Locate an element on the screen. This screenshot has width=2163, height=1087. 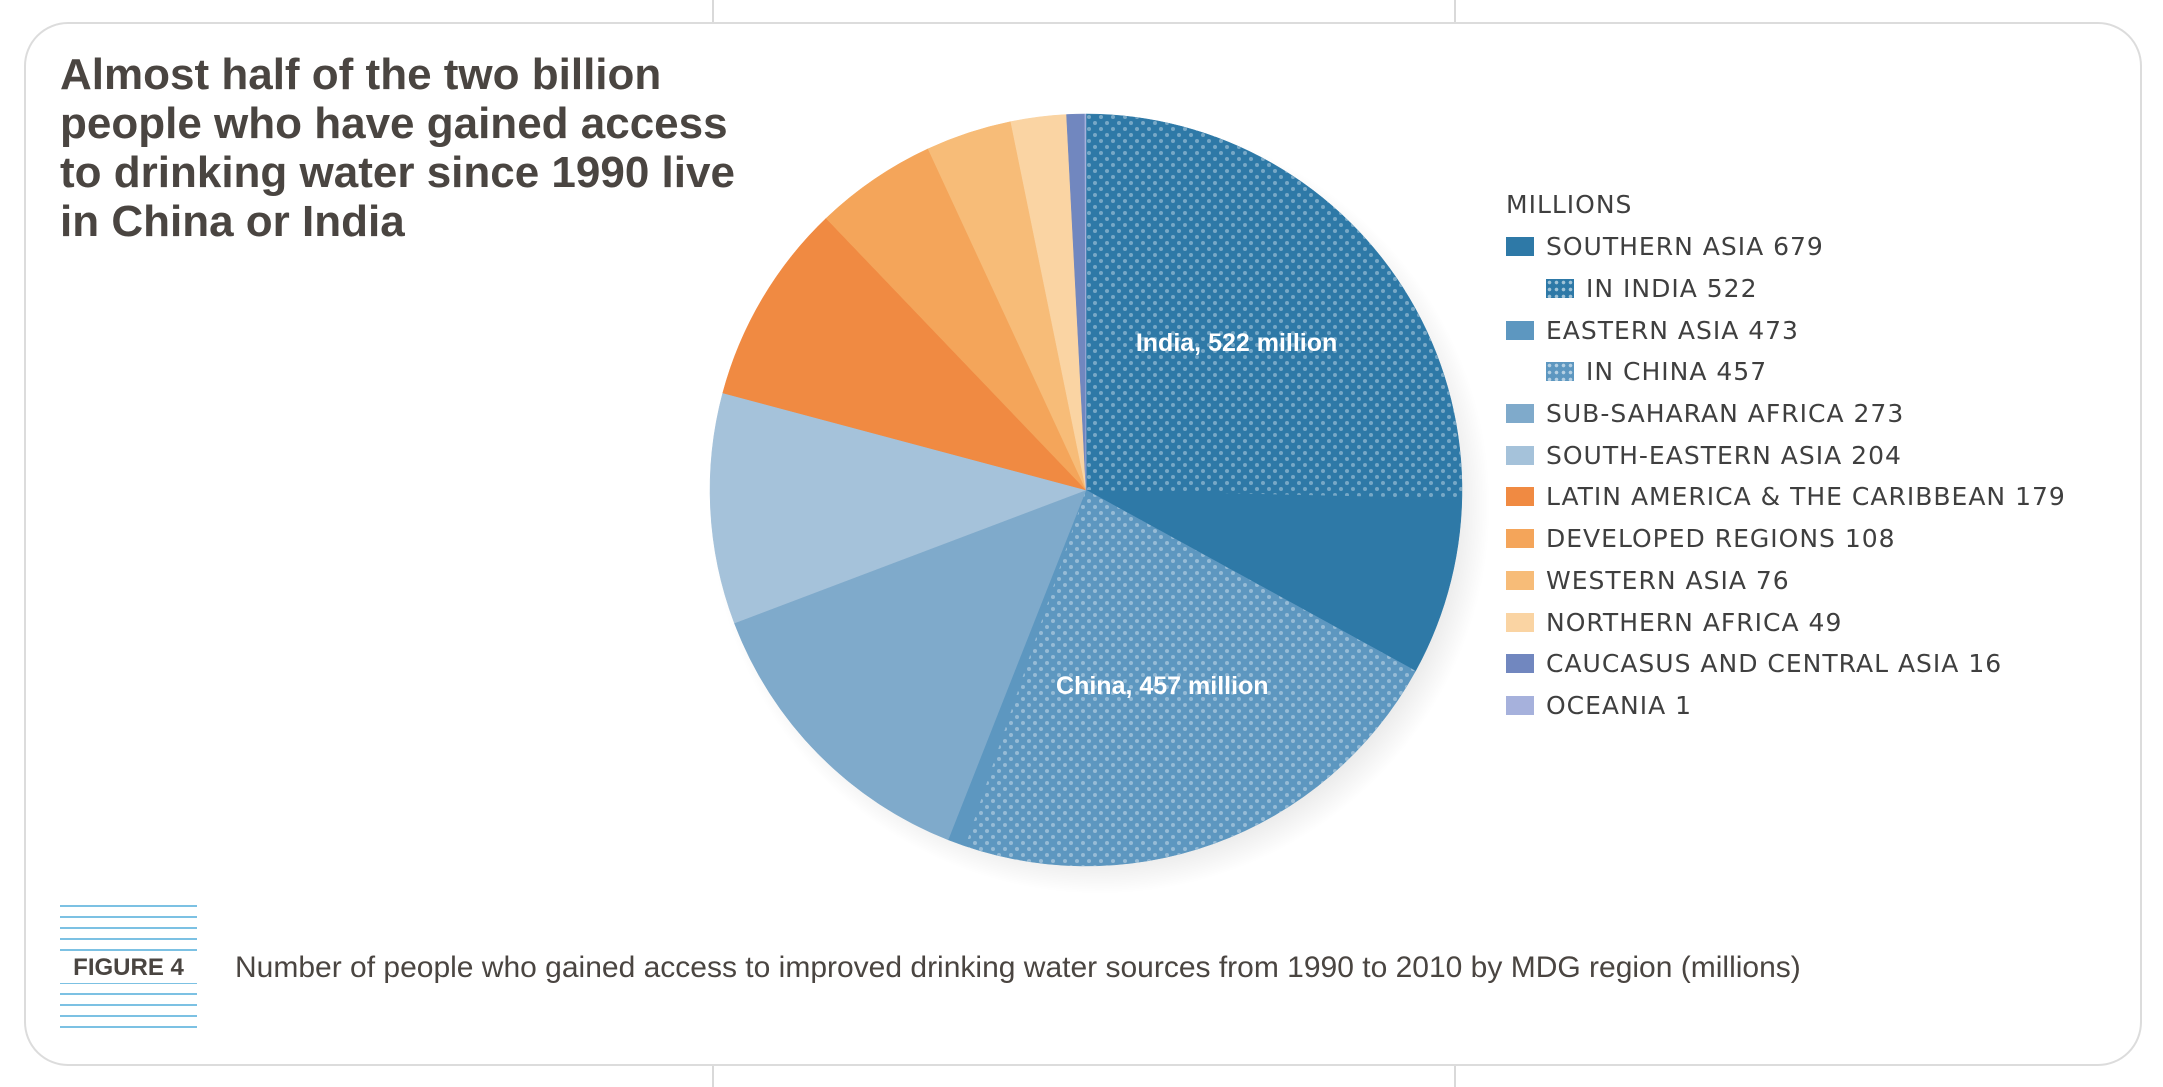
legend-item-northern-africa-49: NORTHERN AFRICA 49 is located at coordinates (1786, 622).